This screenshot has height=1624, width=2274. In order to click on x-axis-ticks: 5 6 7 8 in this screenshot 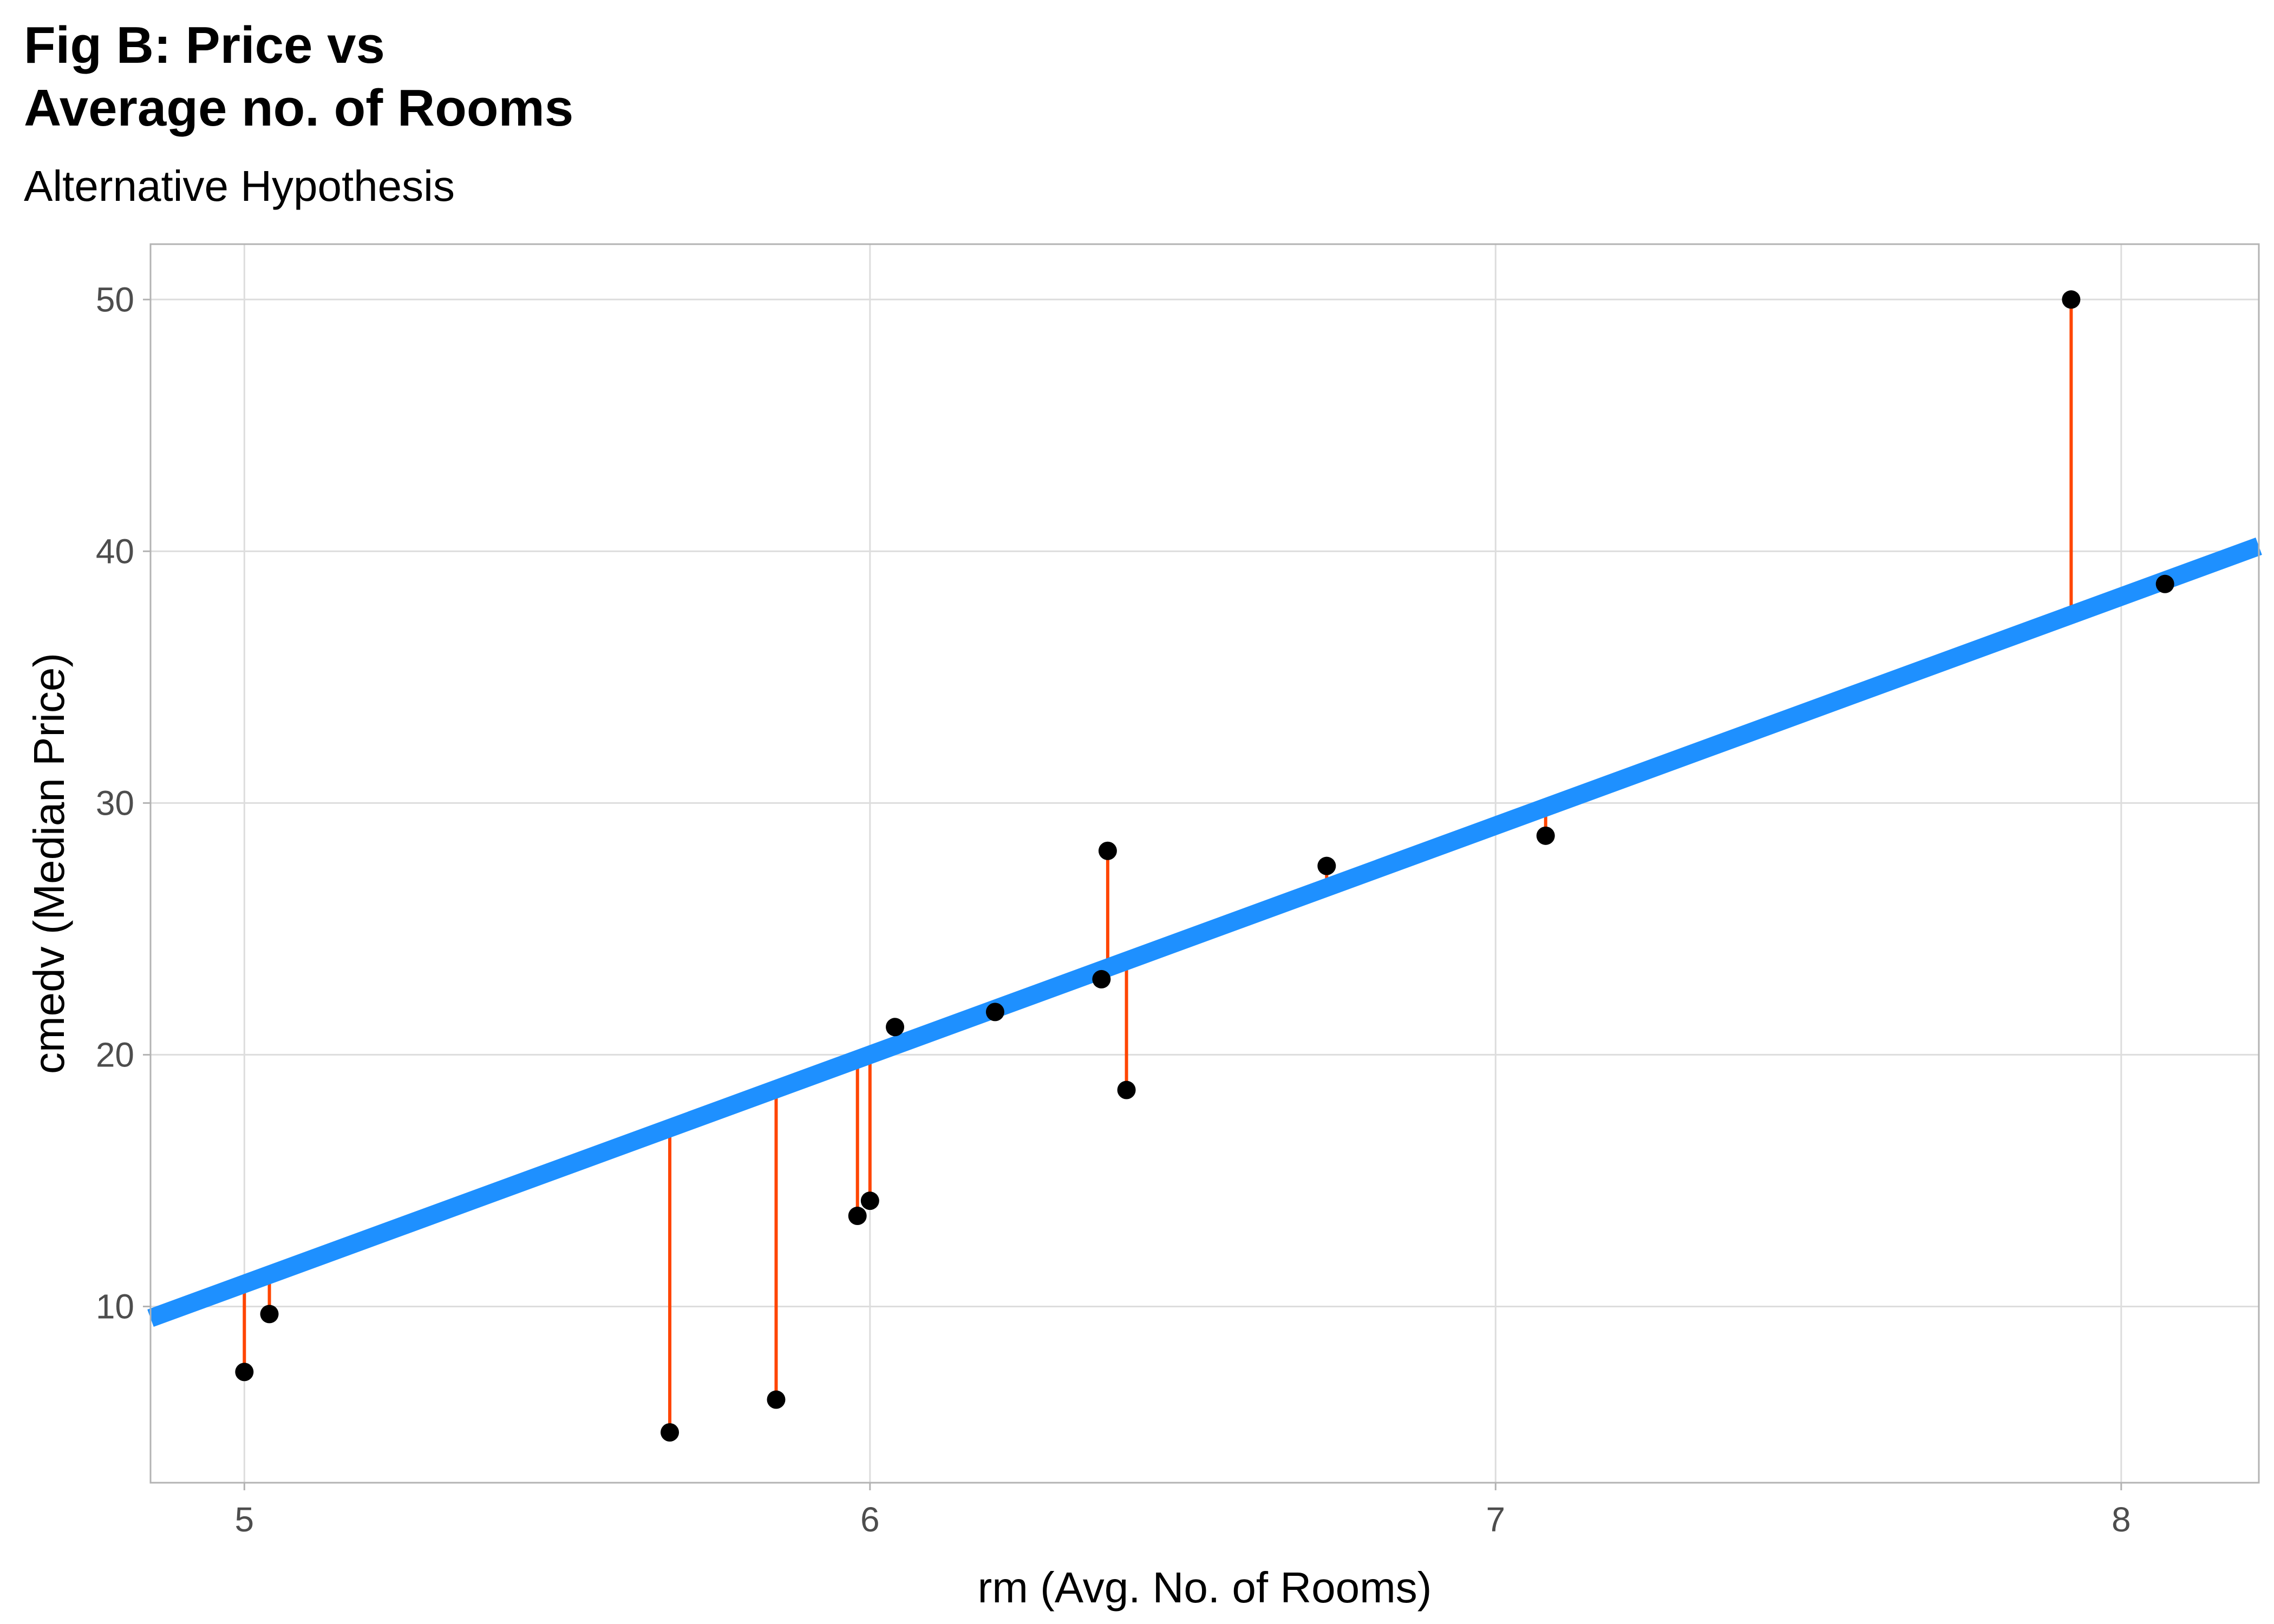, I will do `click(1183, 1511)`.